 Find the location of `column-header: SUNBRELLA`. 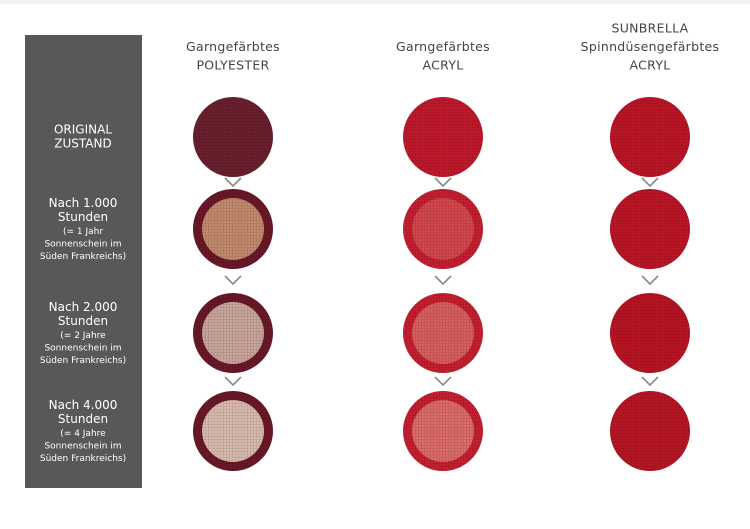

column-header: SUNBRELLA is located at coordinates (649, 28).